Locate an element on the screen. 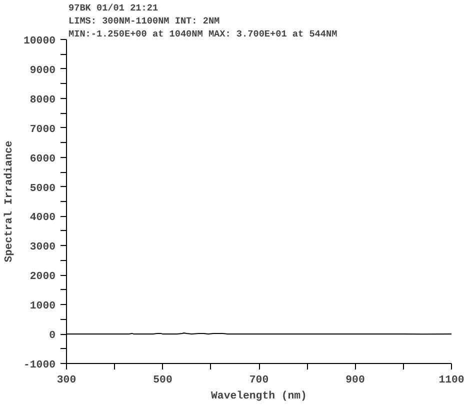  x-tick-label: 500 is located at coordinates (162, 380).